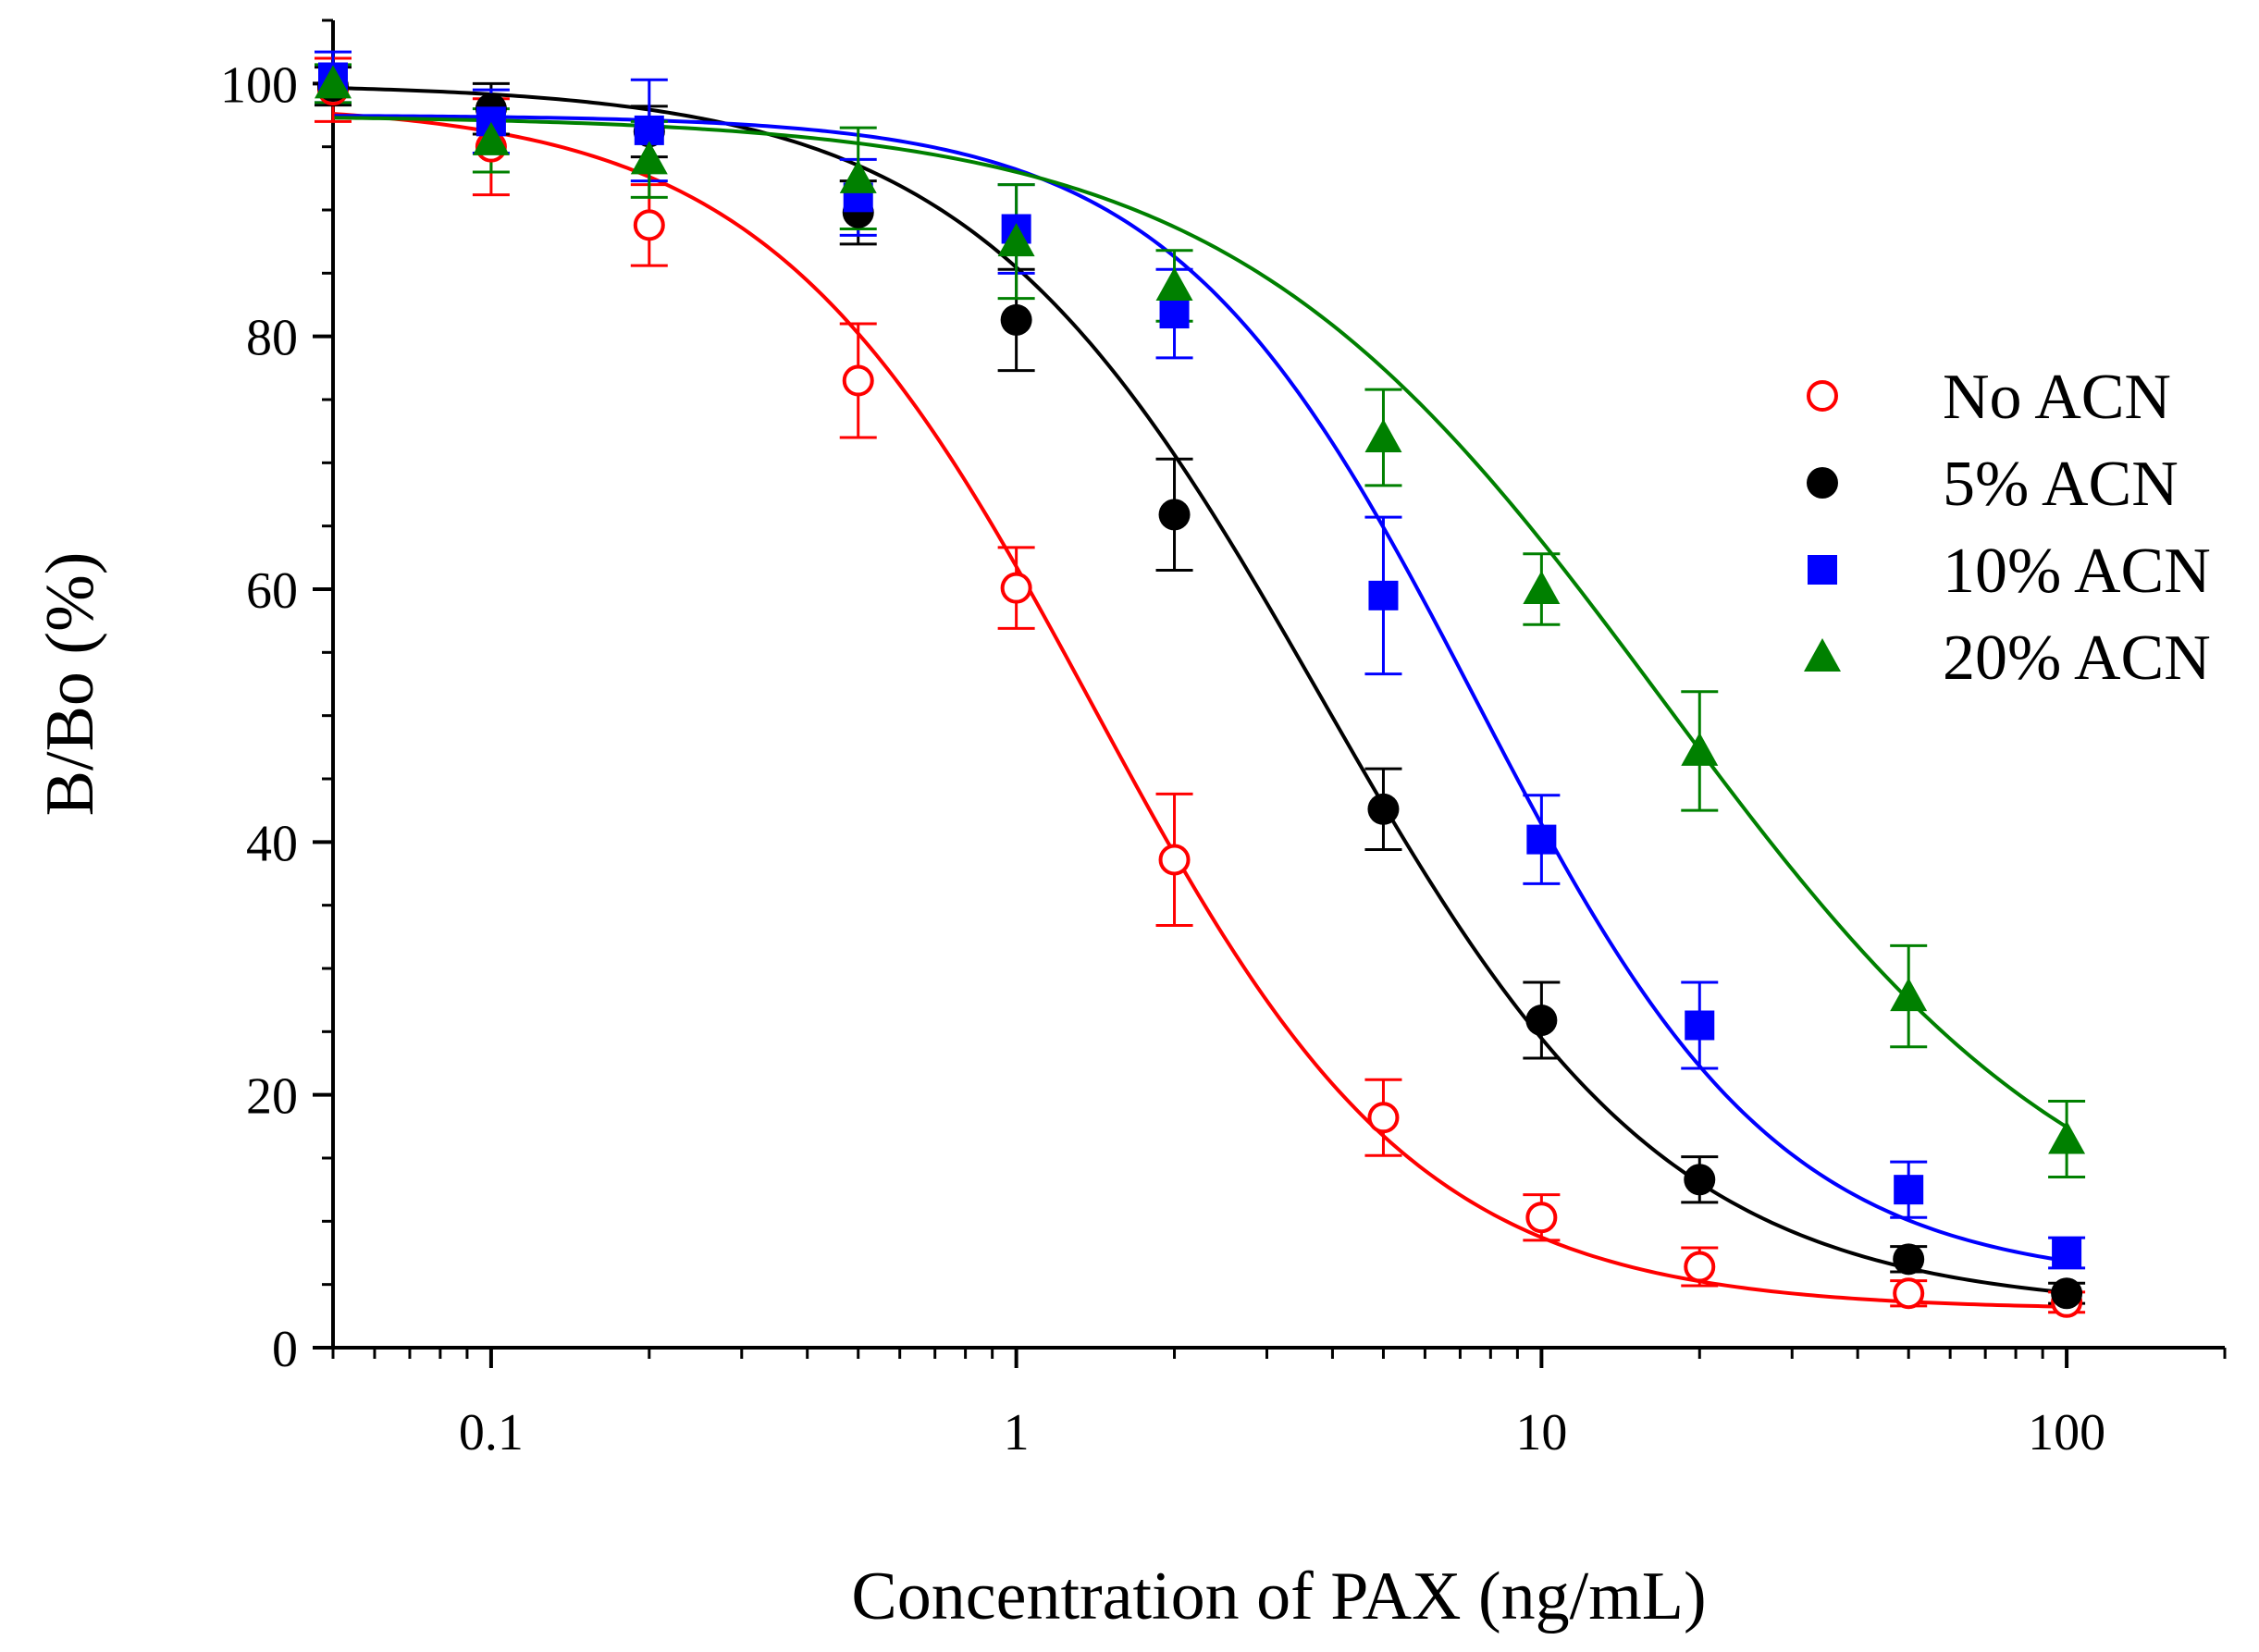 The width and height of the screenshot is (2259, 1652). What do you see at coordinates (276, 698) in the screenshot?
I see `y-ticks: 0 20 40 60 80 100` at bounding box center [276, 698].